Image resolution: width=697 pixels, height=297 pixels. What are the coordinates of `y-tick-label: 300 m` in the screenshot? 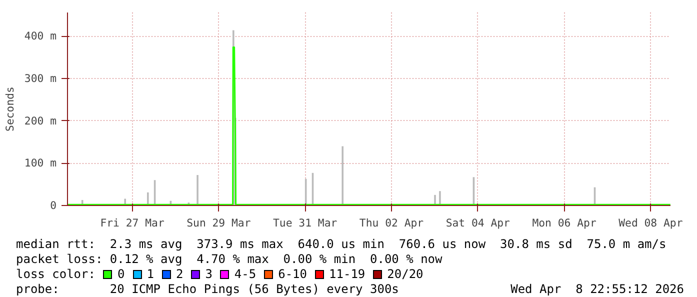 It's located at (40, 79).